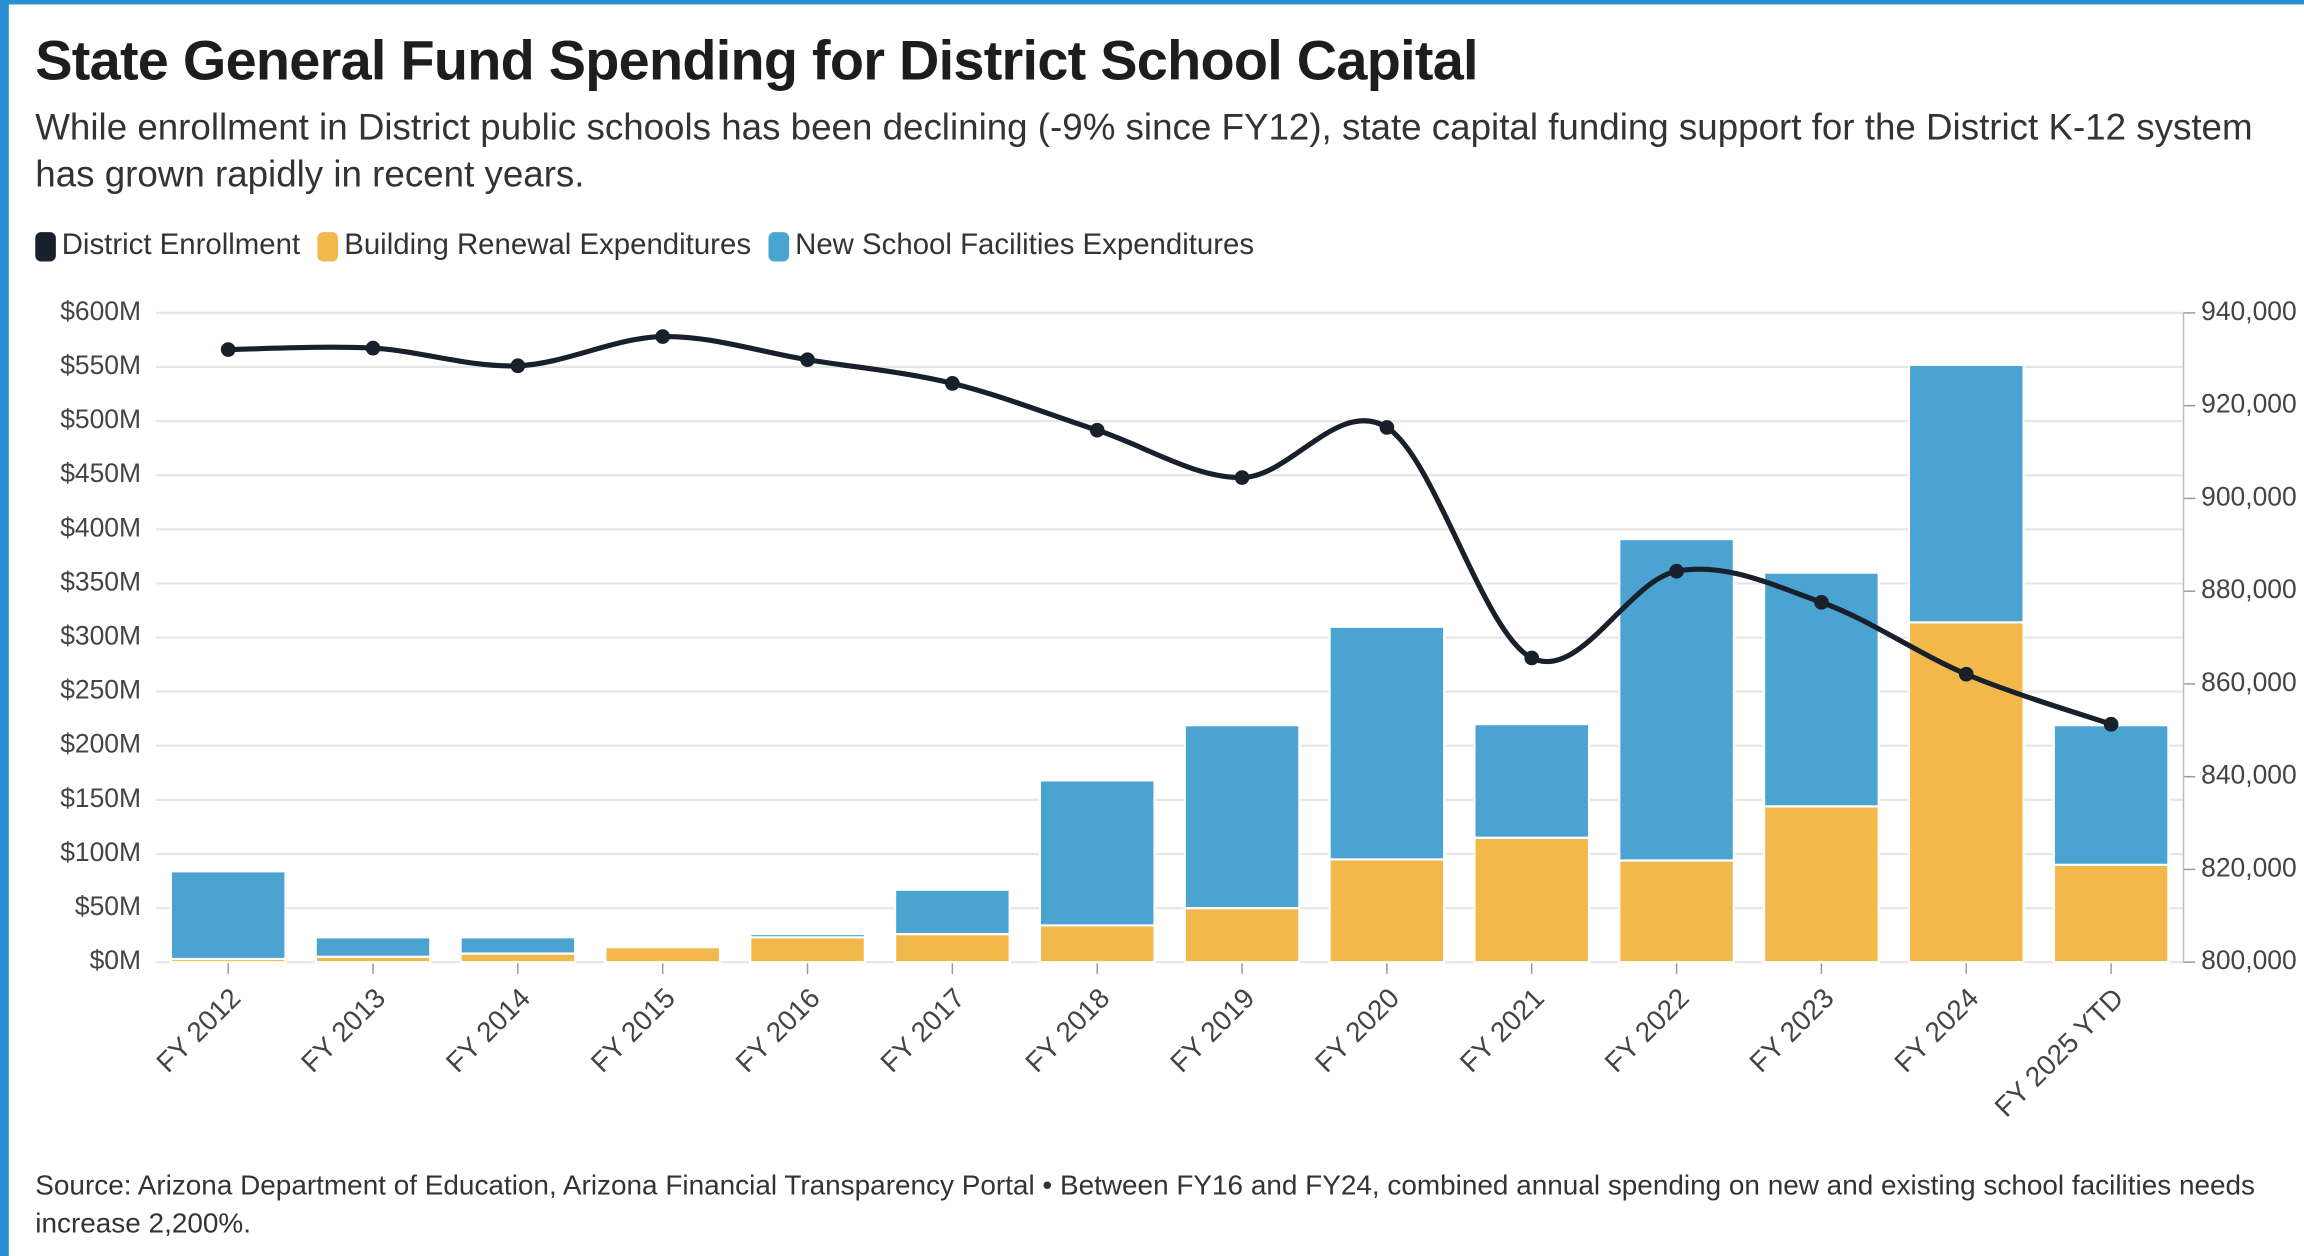  Describe the element at coordinates (2249, 867) in the screenshot. I see `y2-tick-label: 820,000` at that location.